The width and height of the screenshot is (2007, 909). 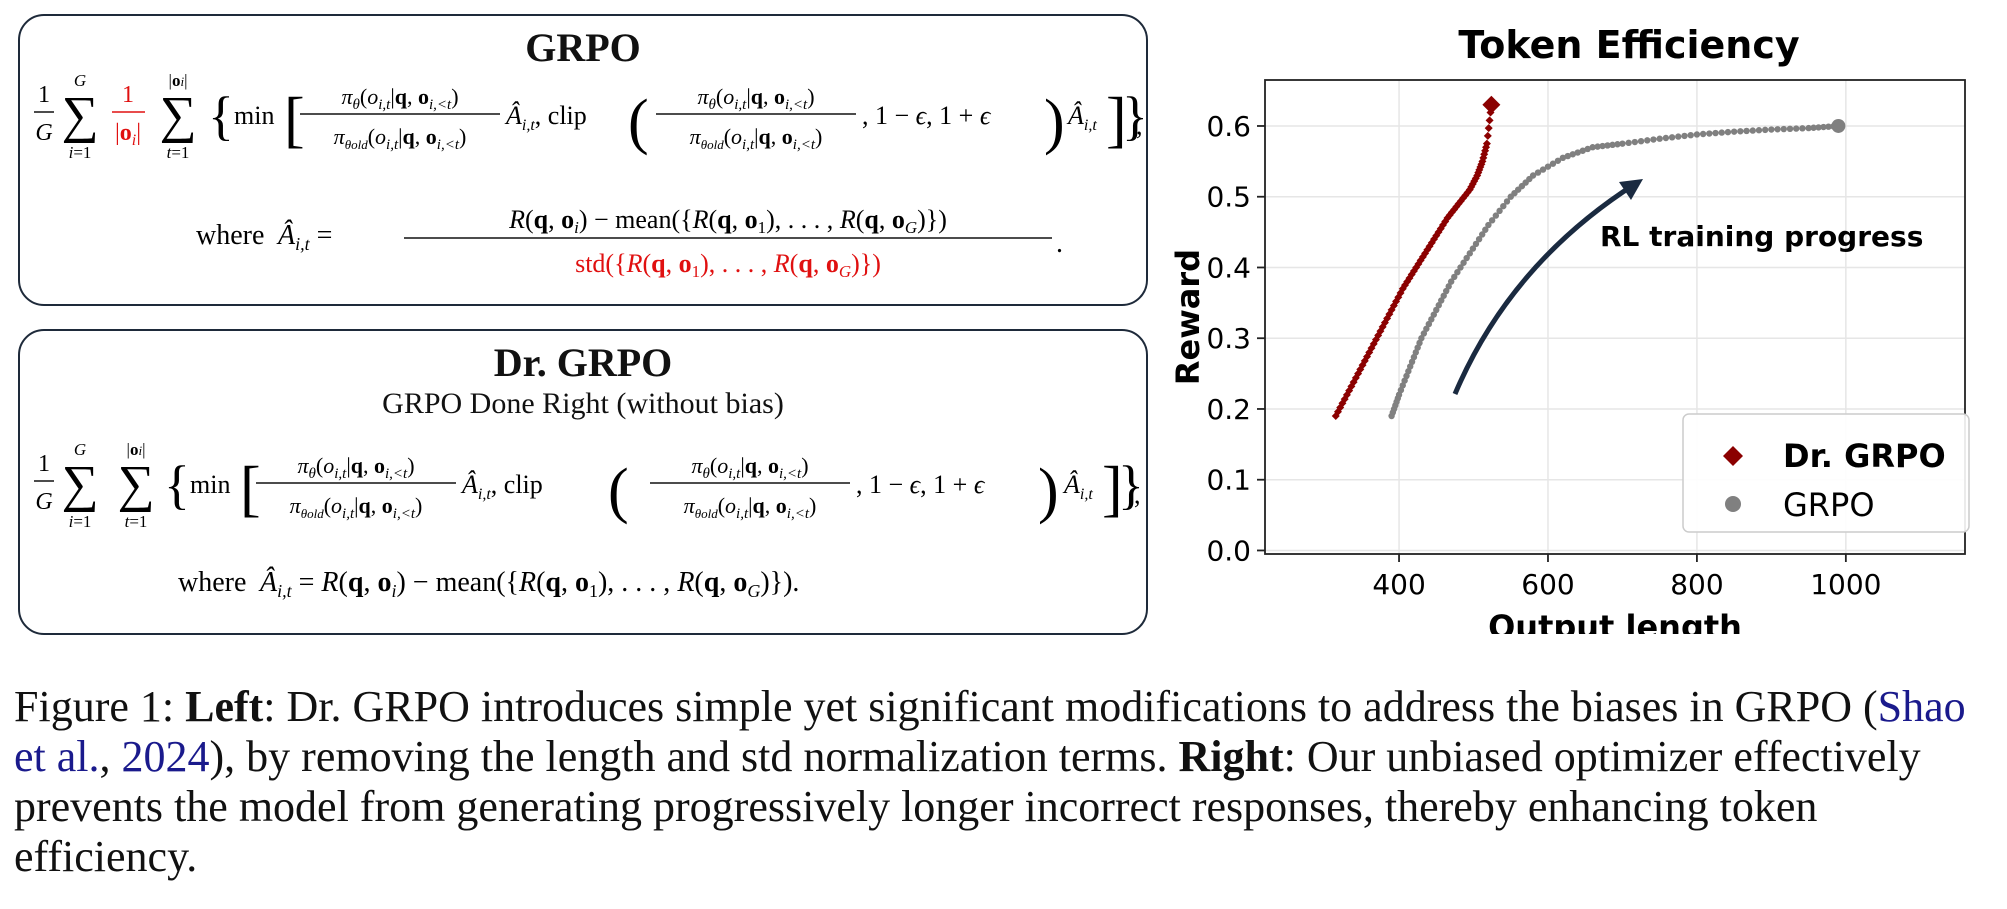 What do you see at coordinates (1231, 756) in the screenshot?
I see `caption-right-label: Right` at bounding box center [1231, 756].